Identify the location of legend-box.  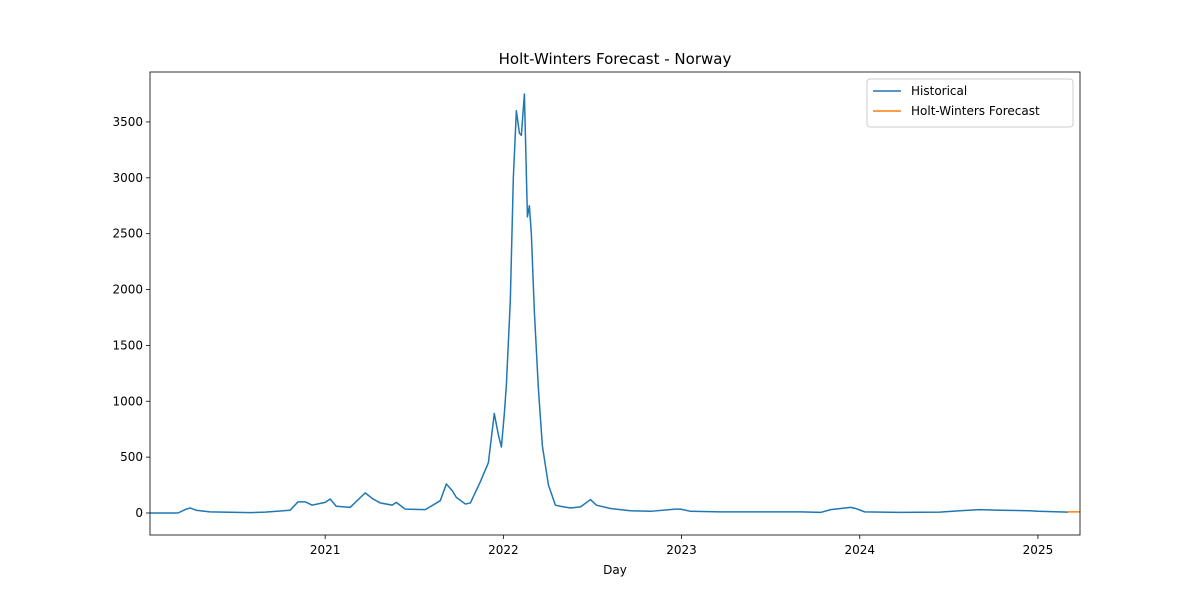
(970, 103).